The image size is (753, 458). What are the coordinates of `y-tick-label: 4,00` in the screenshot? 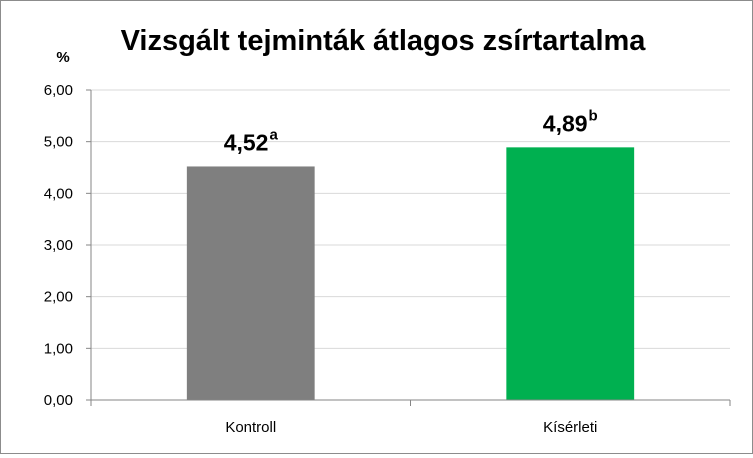 It's located at (58, 193).